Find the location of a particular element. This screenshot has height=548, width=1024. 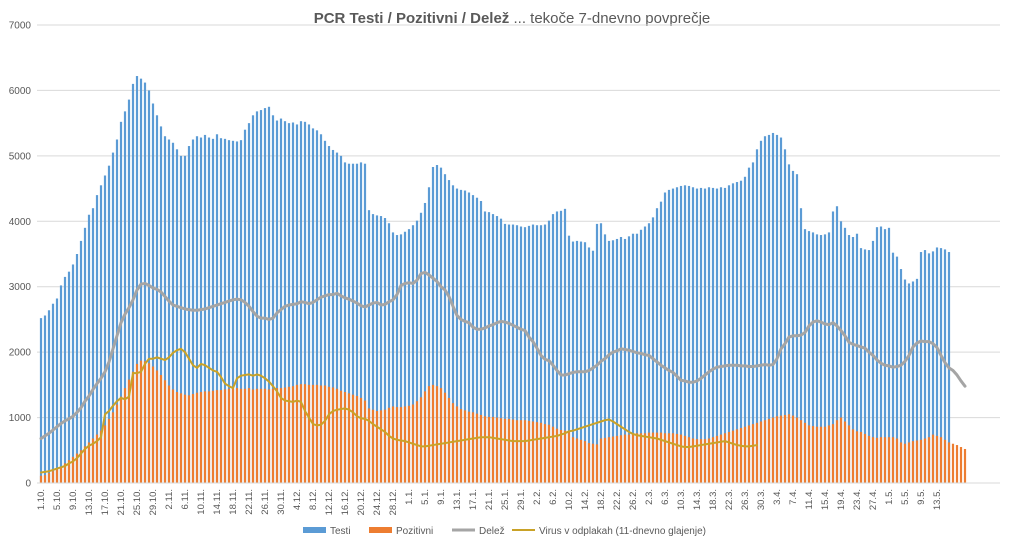

x-tick-label: 21.1. is located at coordinates (489, 499).